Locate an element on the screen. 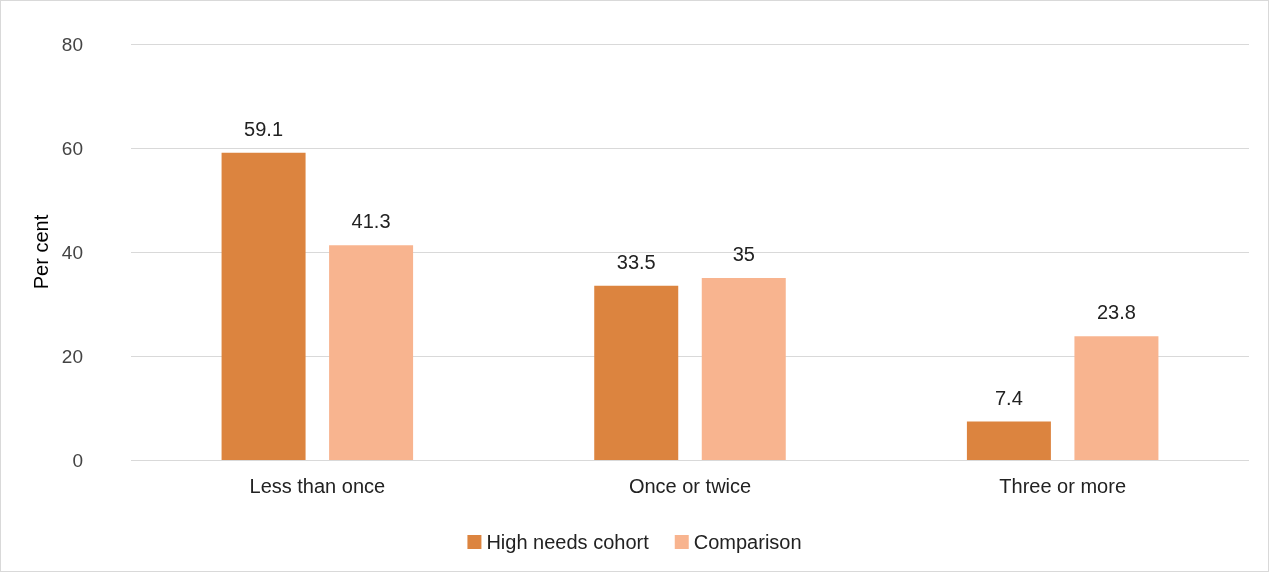 The height and width of the screenshot is (572, 1269). data-label: 41.3 is located at coordinates (371, 221).